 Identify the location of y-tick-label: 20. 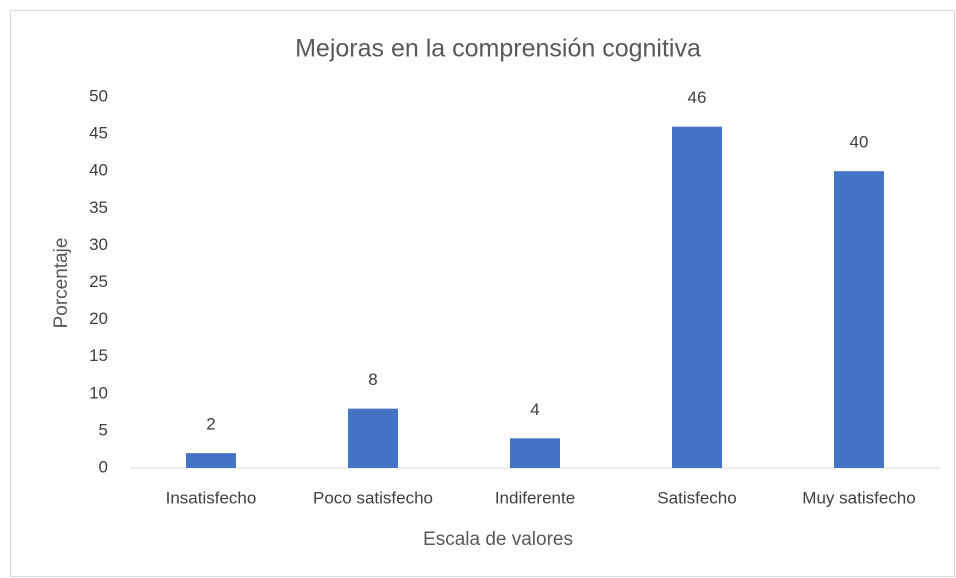
(98, 318).